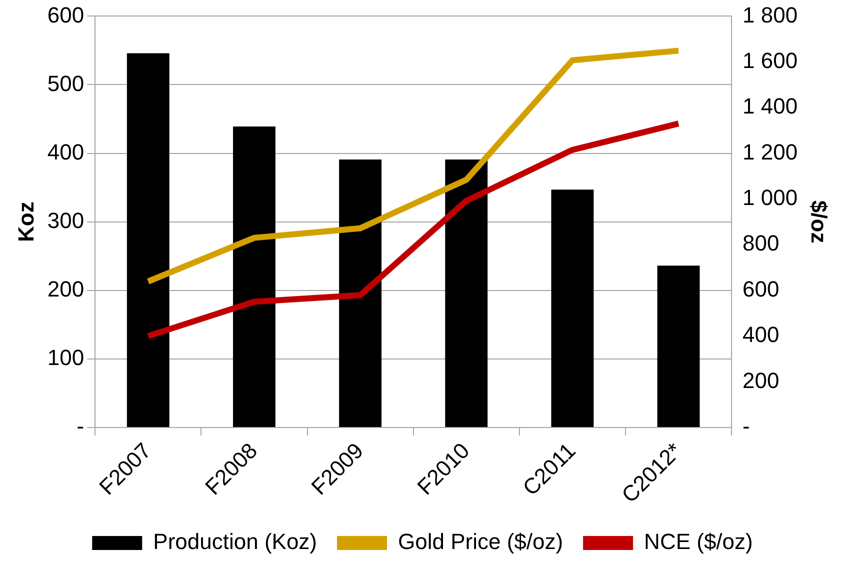  Describe the element at coordinates (770, 151) in the screenshot. I see `y2-tick-label: 1 200` at that location.